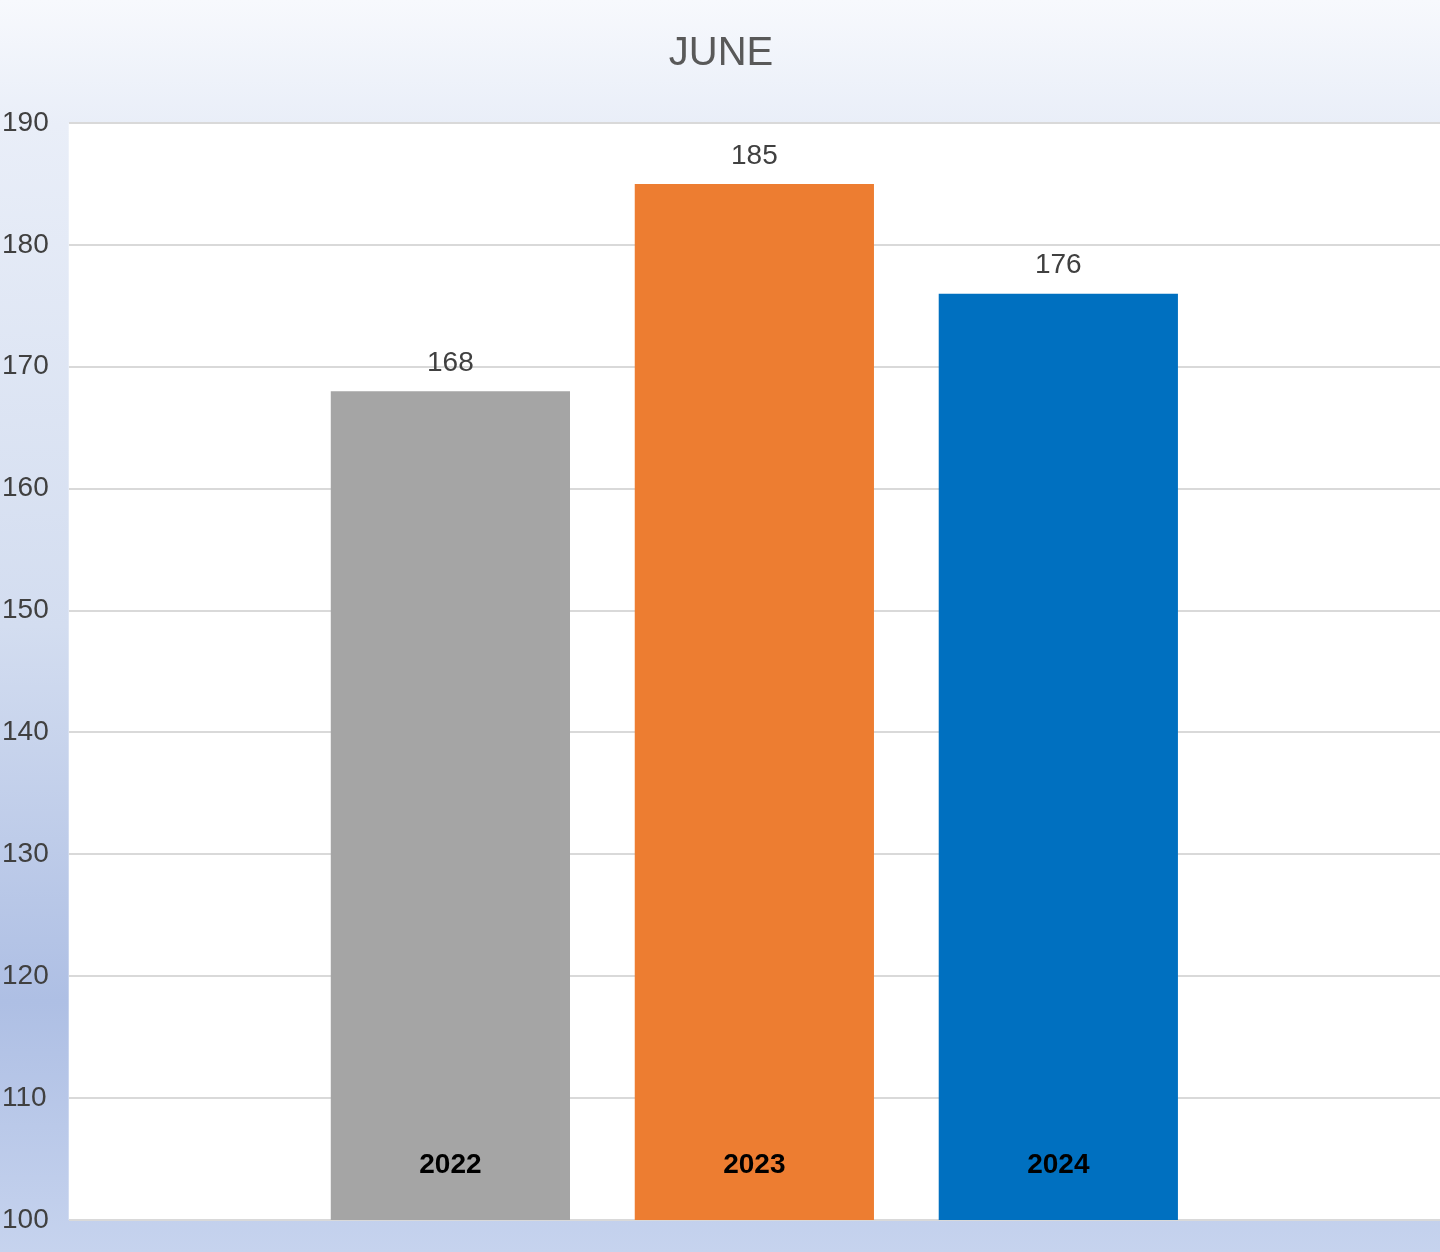  Describe the element at coordinates (25, 853) in the screenshot. I see `y-tick-label: 130` at that location.